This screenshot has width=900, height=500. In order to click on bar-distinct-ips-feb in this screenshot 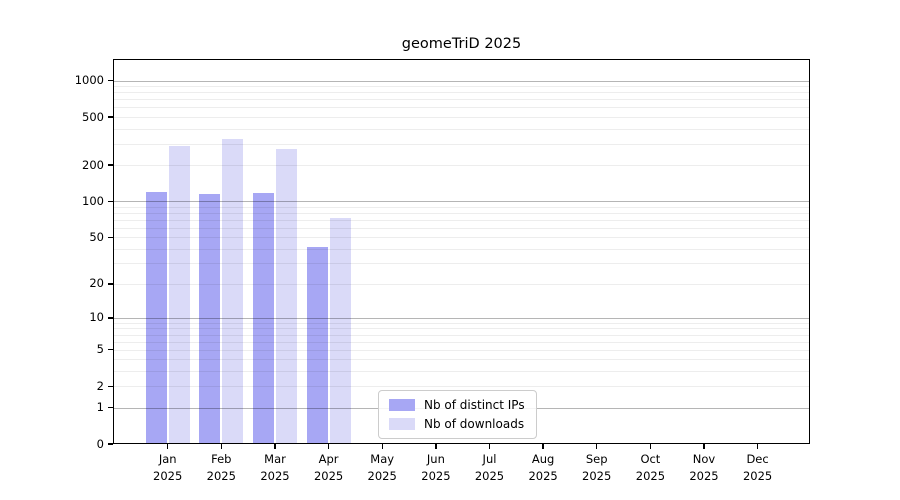, I will do `click(210, 319)`.